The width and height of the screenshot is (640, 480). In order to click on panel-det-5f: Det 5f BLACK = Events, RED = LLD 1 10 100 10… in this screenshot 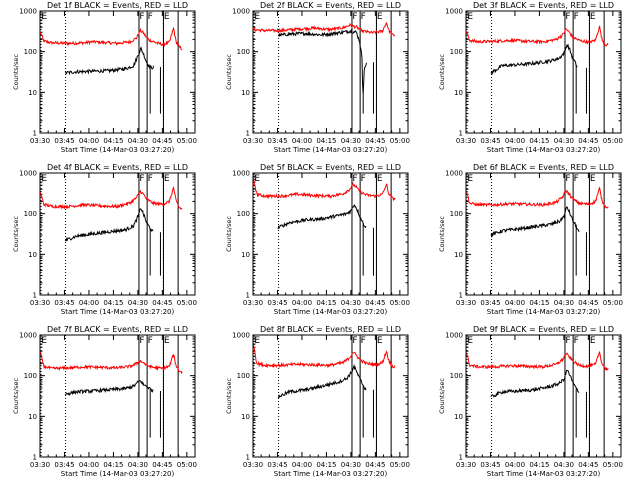, I will do `click(317, 239)`.